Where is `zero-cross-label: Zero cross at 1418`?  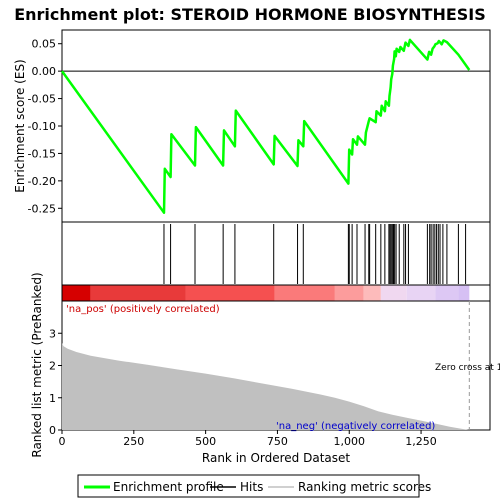
zero-cross-label: Zero cross at 1418 is located at coordinates (467, 368).